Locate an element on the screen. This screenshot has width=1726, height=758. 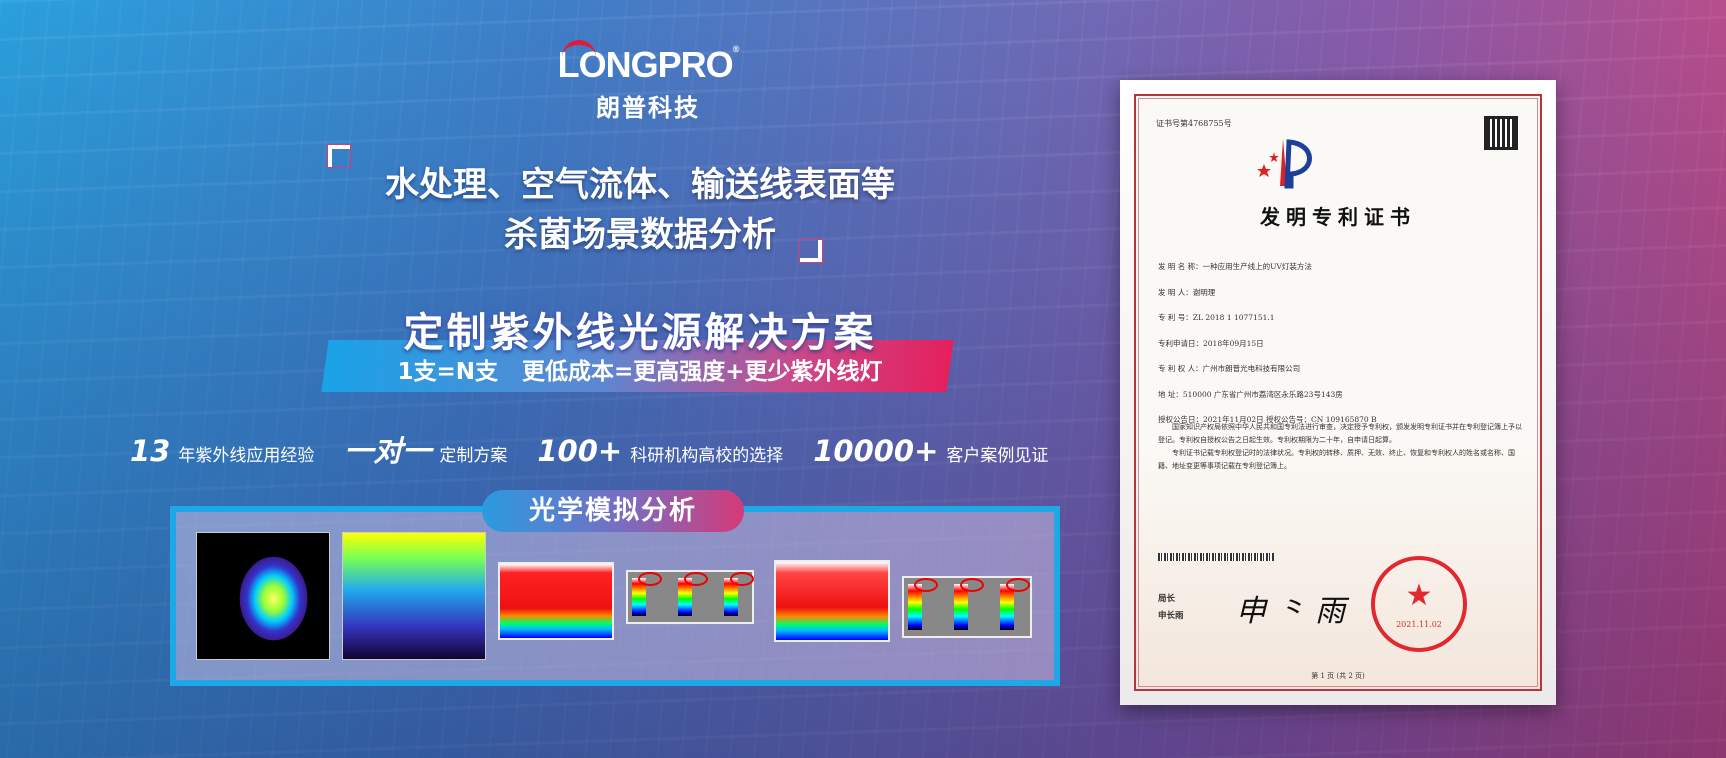
field-application-date: 专利申请日：2018年09月15日 is located at coordinates (1211, 343).